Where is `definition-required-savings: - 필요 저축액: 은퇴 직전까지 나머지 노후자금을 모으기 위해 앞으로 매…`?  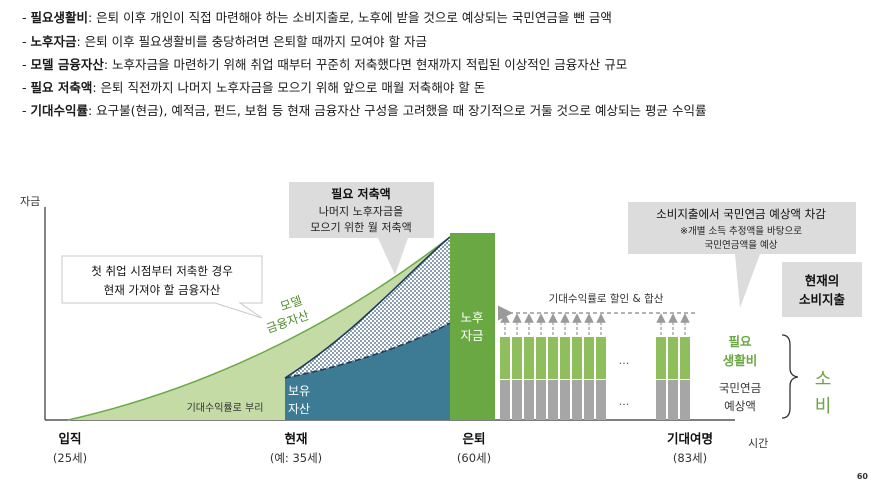
definition-required-savings: - 필요 저축액: 은퇴 직전까지 나머지 노후자금을 모으기 위해 앞으로 매… is located at coordinates (254, 87).